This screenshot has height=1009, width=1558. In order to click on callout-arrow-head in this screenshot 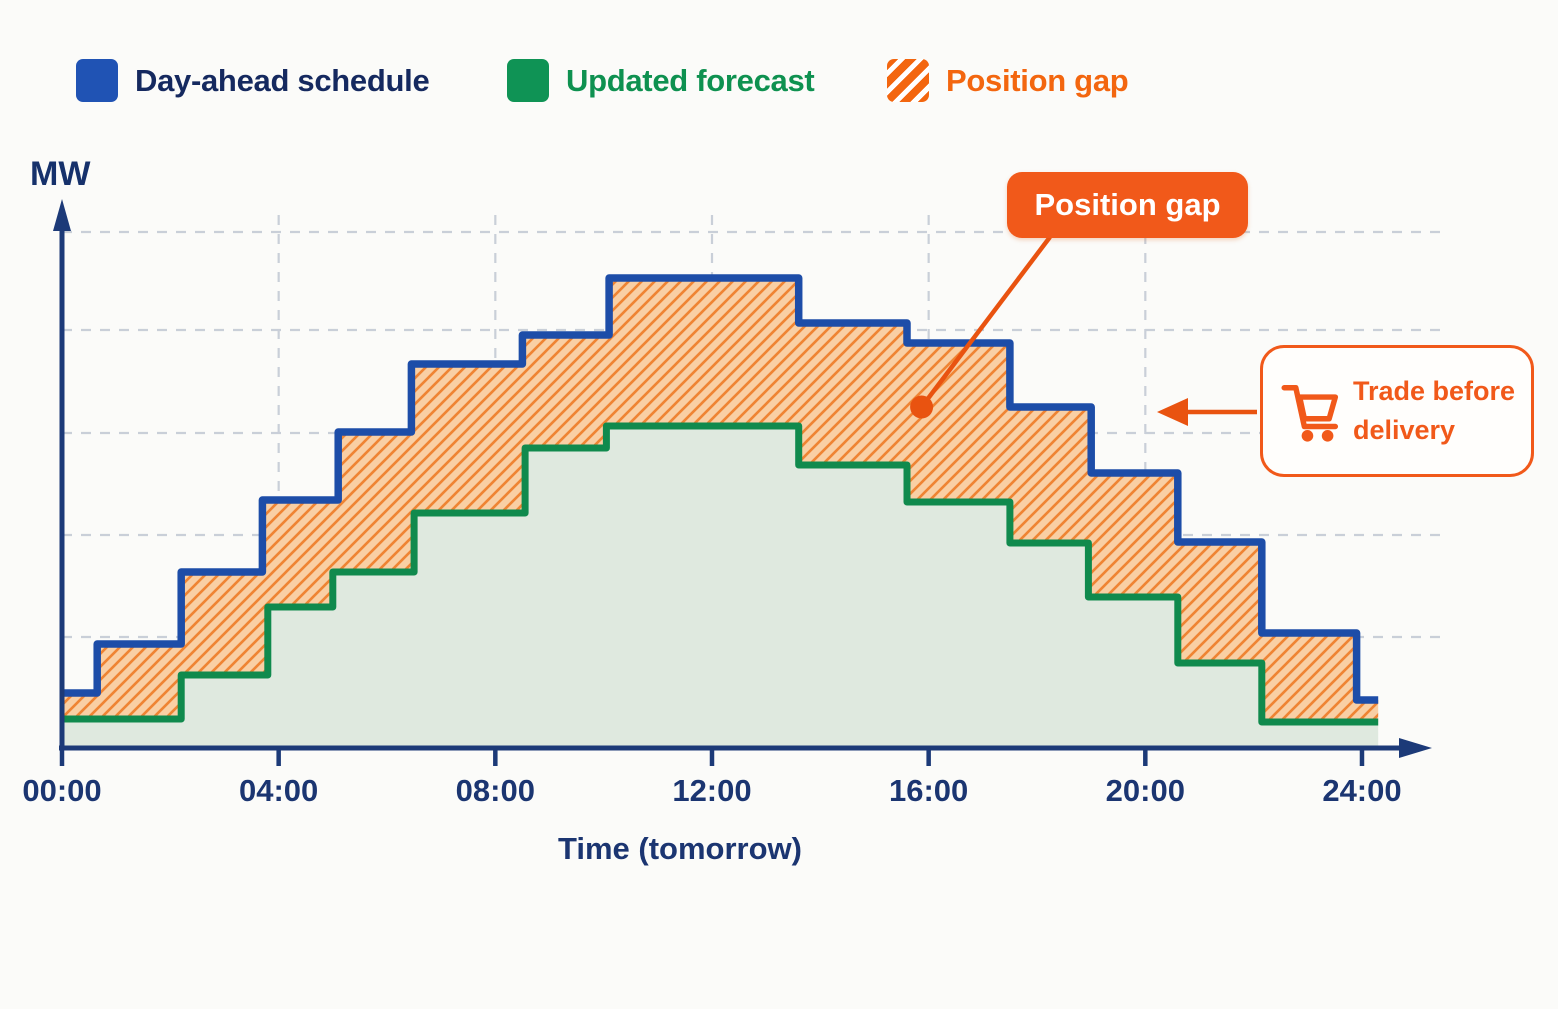, I will do `click(1172, 412)`.